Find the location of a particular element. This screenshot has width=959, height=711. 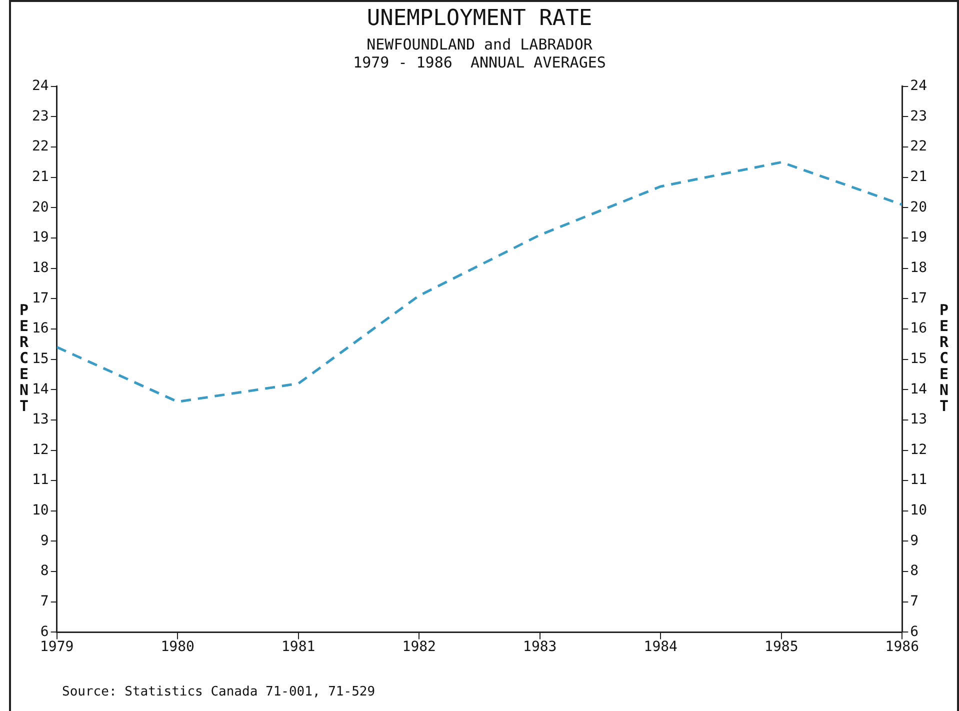

y2-tick-label: 7 is located at coordinates (914, 602).